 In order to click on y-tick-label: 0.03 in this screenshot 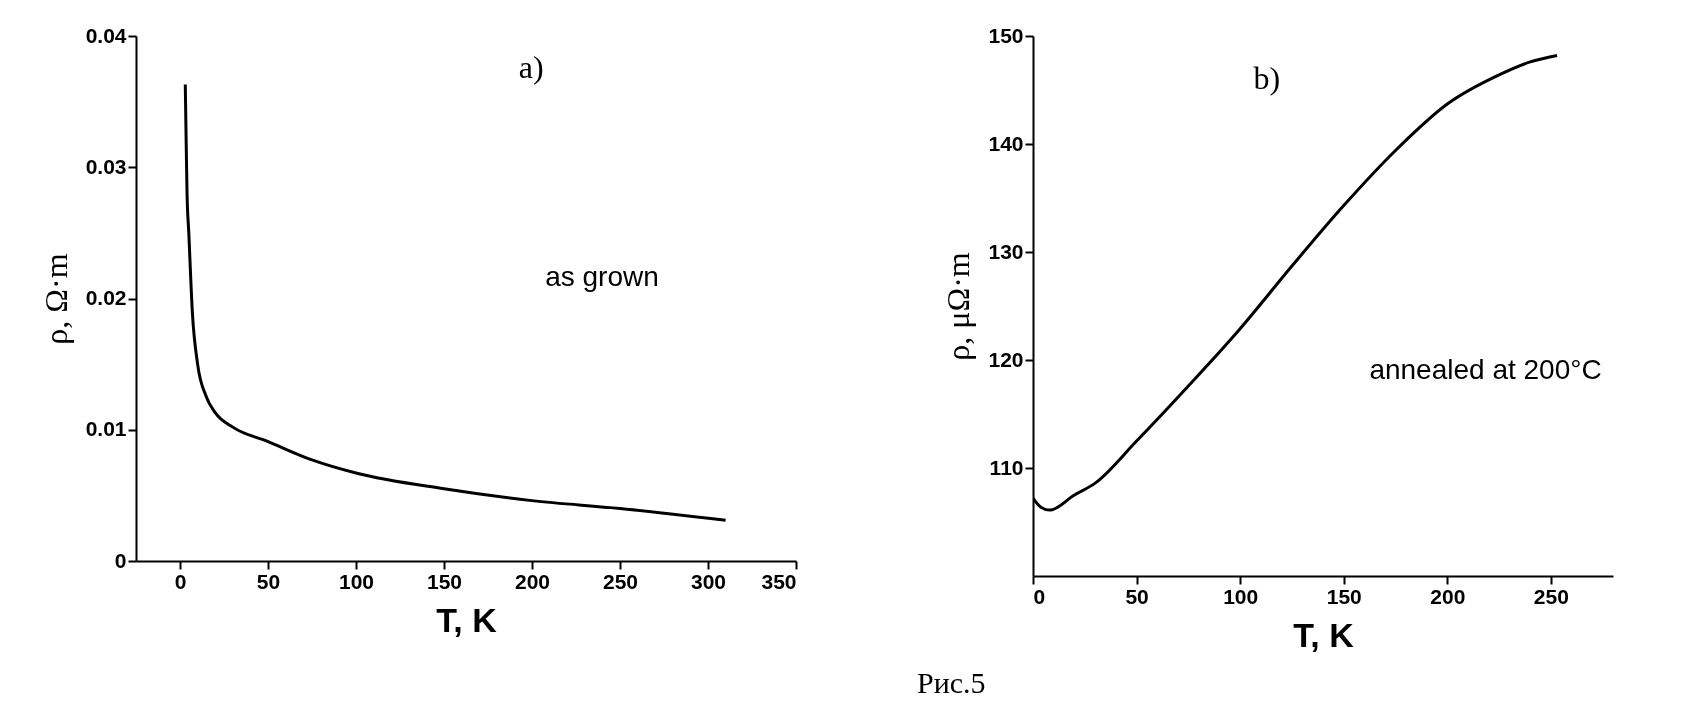, I will do `click(106, 166)`.